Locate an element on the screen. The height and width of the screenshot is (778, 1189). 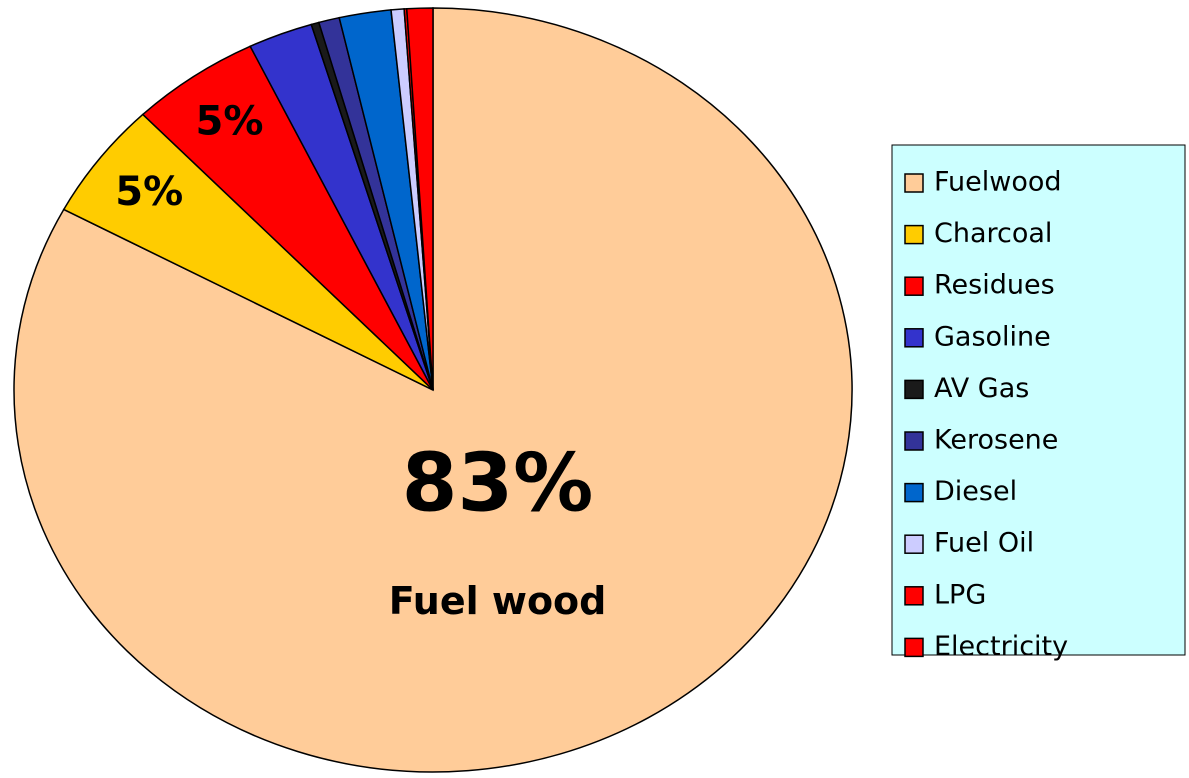
legend-label: AV Gas is located at coordinates (981, 388).